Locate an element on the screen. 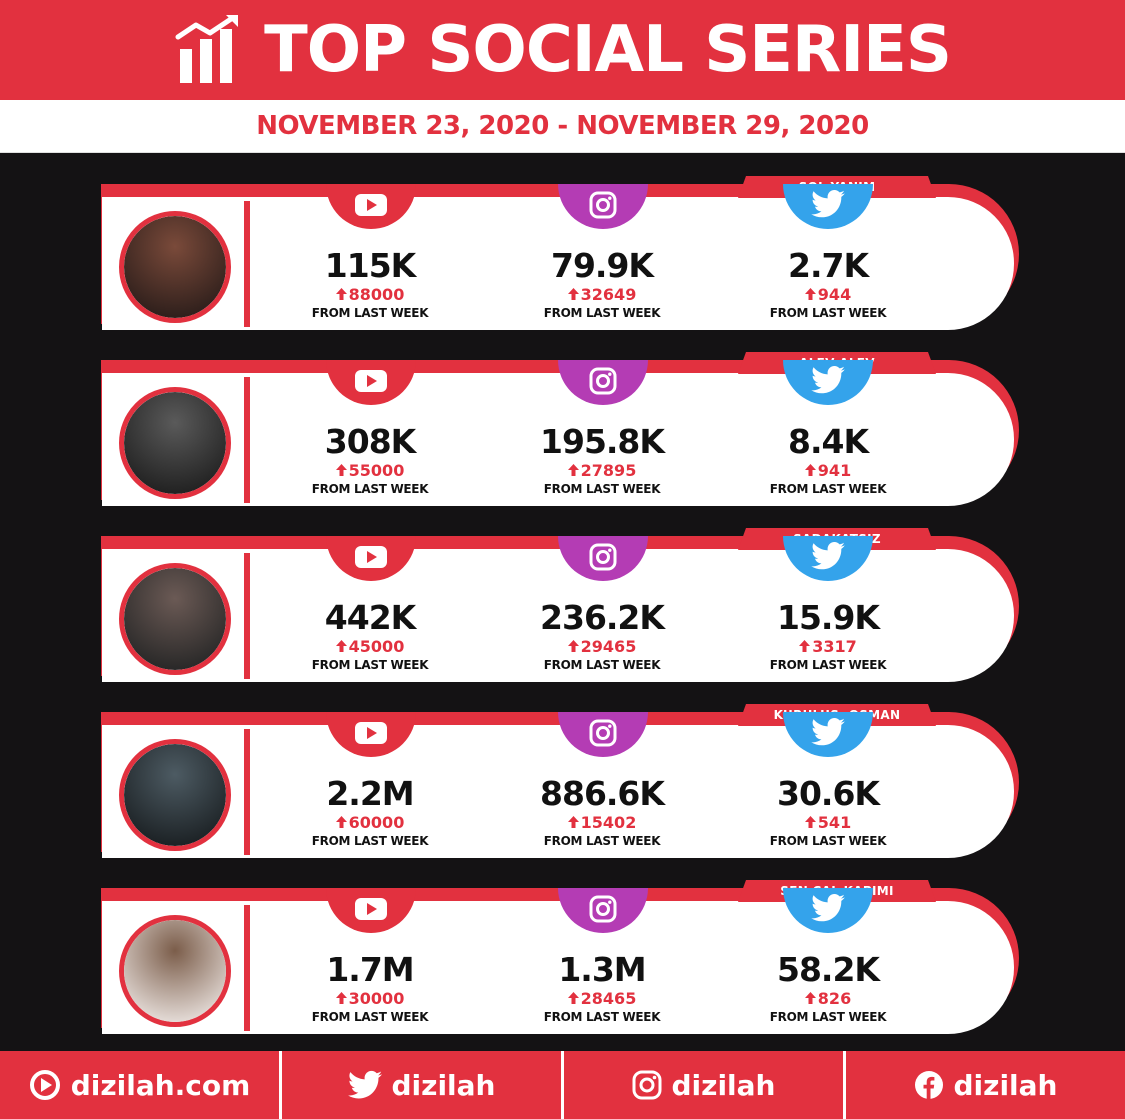  twitter-change: 3317 is located at coordinates (828, 647).